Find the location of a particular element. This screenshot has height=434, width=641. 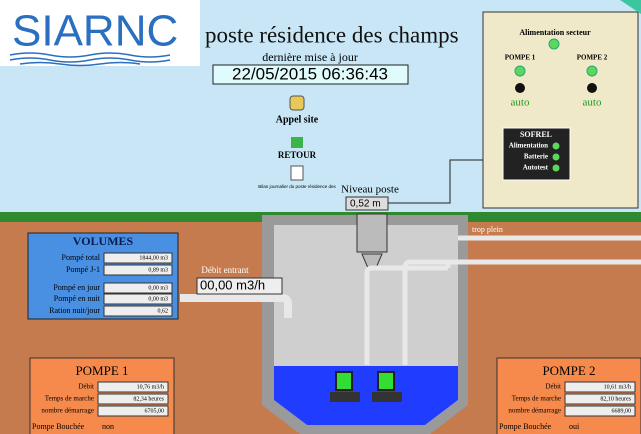

power-label: Alimentation secteur is located at coordinates (555, 32).